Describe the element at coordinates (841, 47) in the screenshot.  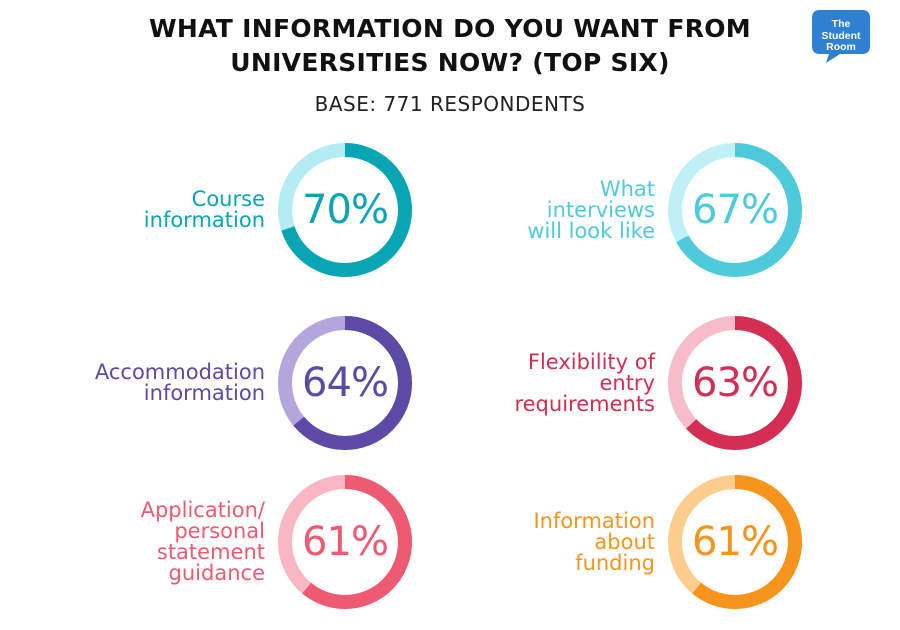
I see `logo-text-line-3: Room` at that location.